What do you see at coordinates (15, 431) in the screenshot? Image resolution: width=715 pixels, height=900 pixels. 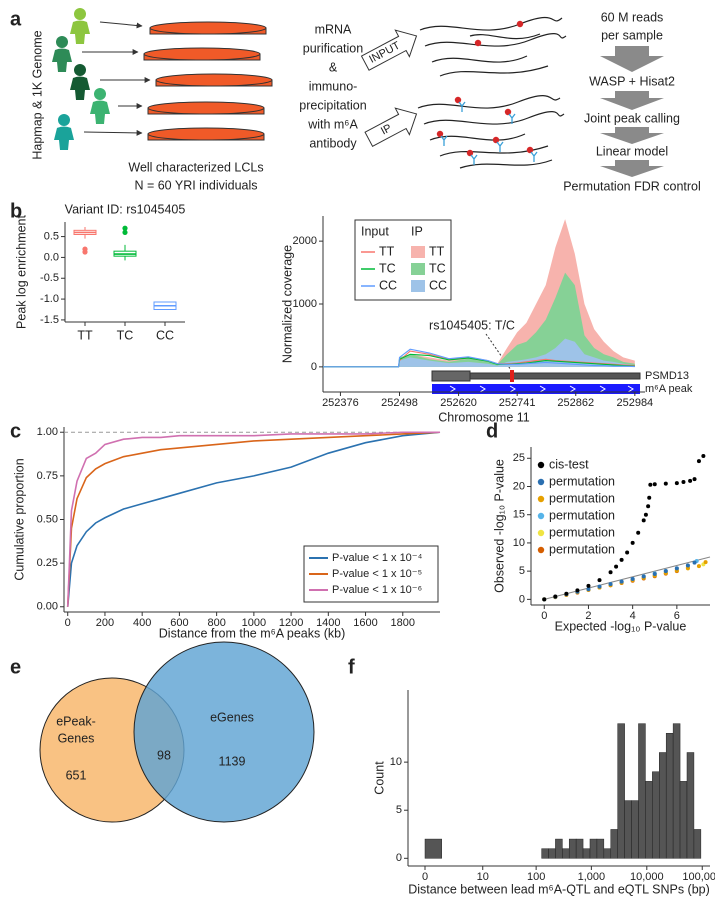 I see `panel-label: c` at bounding box center [15, 431].